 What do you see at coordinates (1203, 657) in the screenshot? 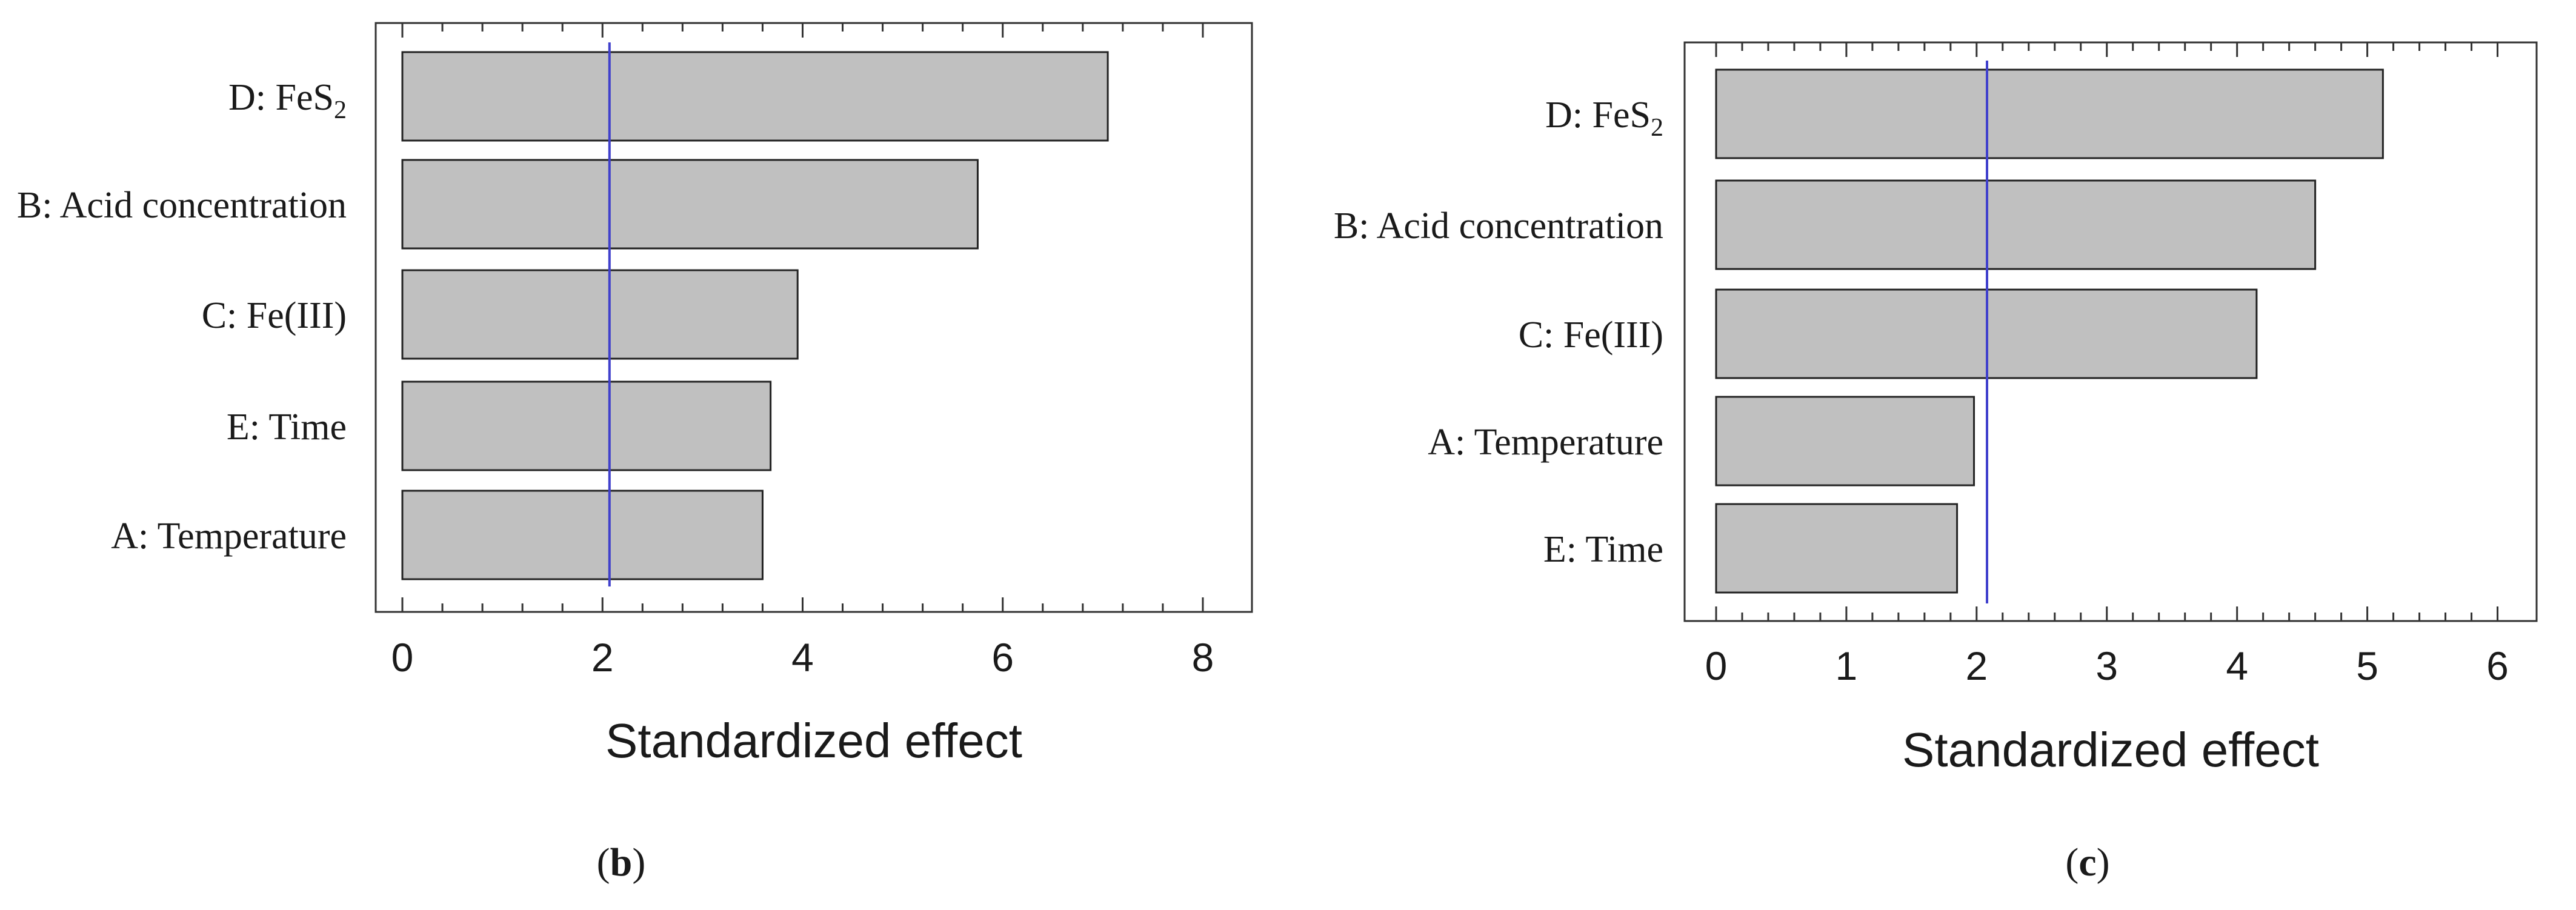
I see `tick-label: 8` at bounding box center [1203, 657].